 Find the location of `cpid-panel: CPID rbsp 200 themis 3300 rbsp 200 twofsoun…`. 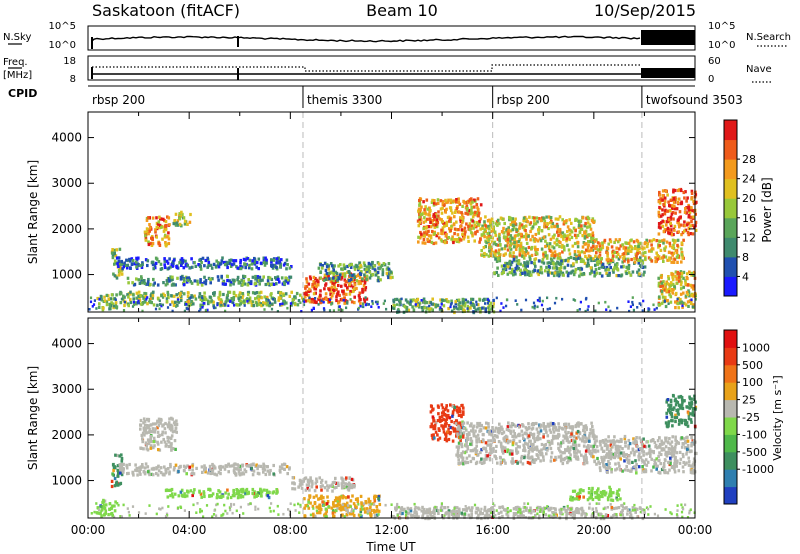

cpid-panel: CPID rbsp 200 themis 3300 rbsp 200 twofsoun… is located at coordinates (375, 96).